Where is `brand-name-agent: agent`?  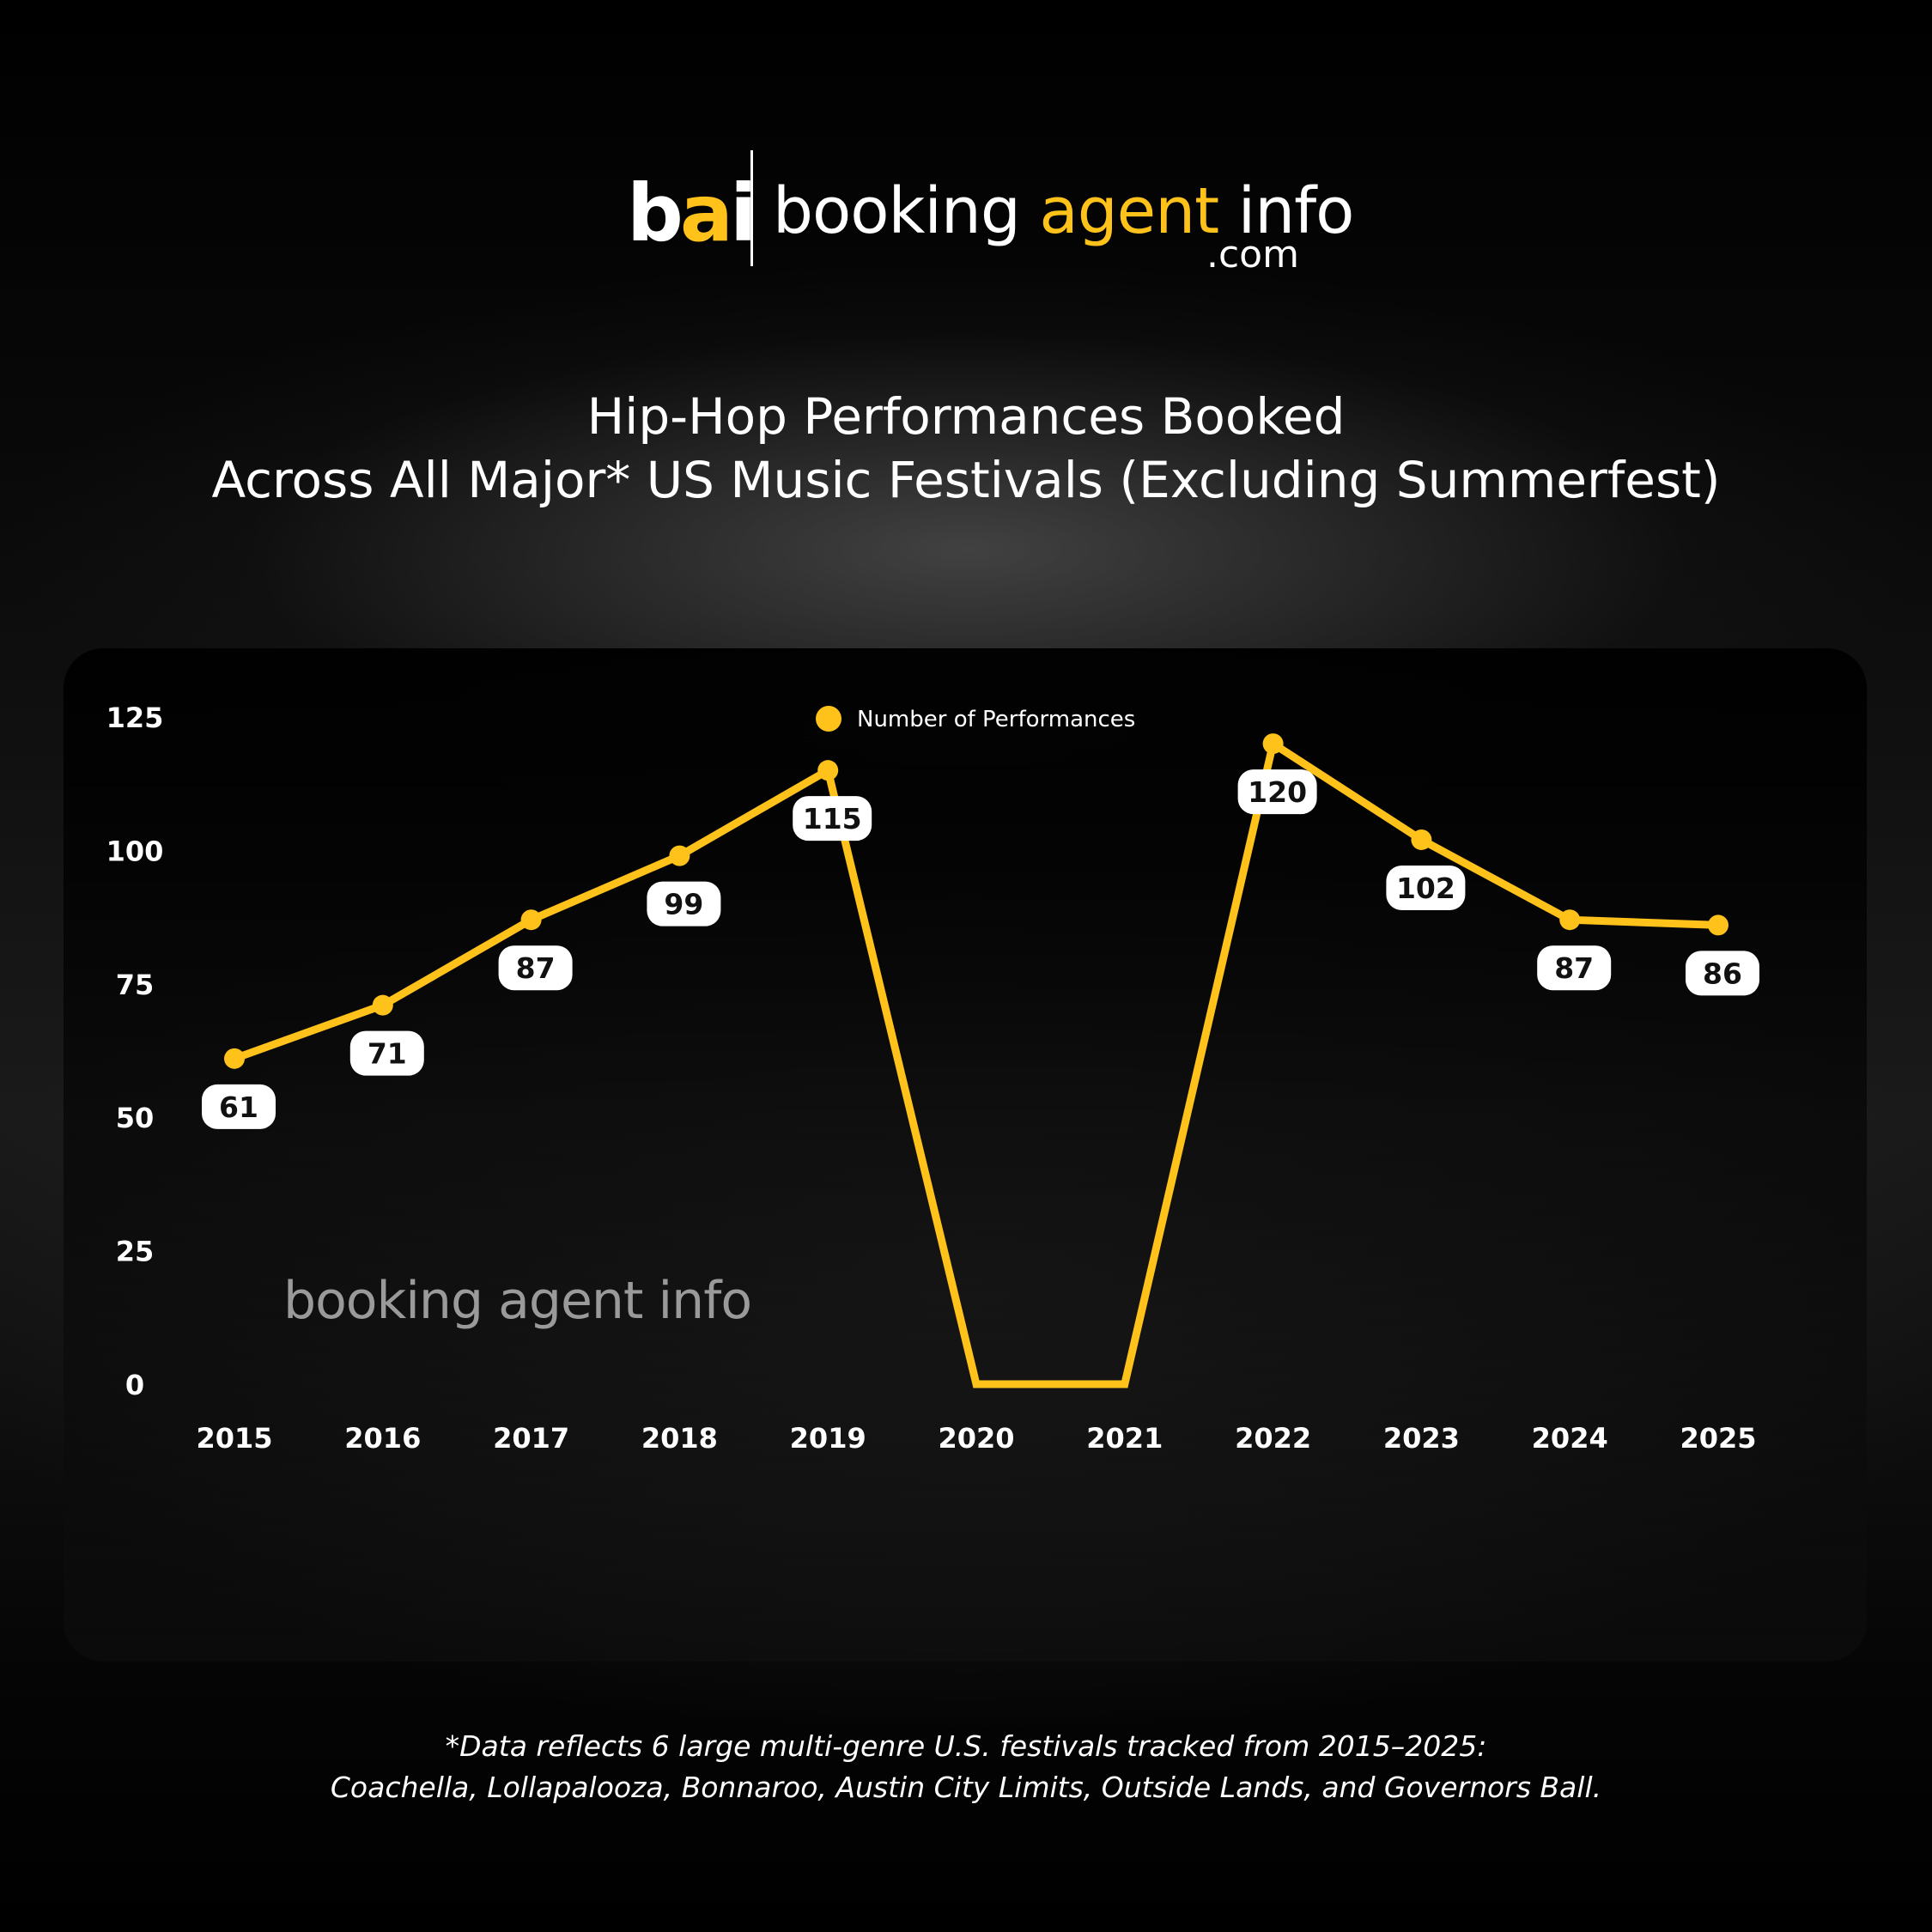 brand-name-agent: agent is located at coordinates (1129, 211).